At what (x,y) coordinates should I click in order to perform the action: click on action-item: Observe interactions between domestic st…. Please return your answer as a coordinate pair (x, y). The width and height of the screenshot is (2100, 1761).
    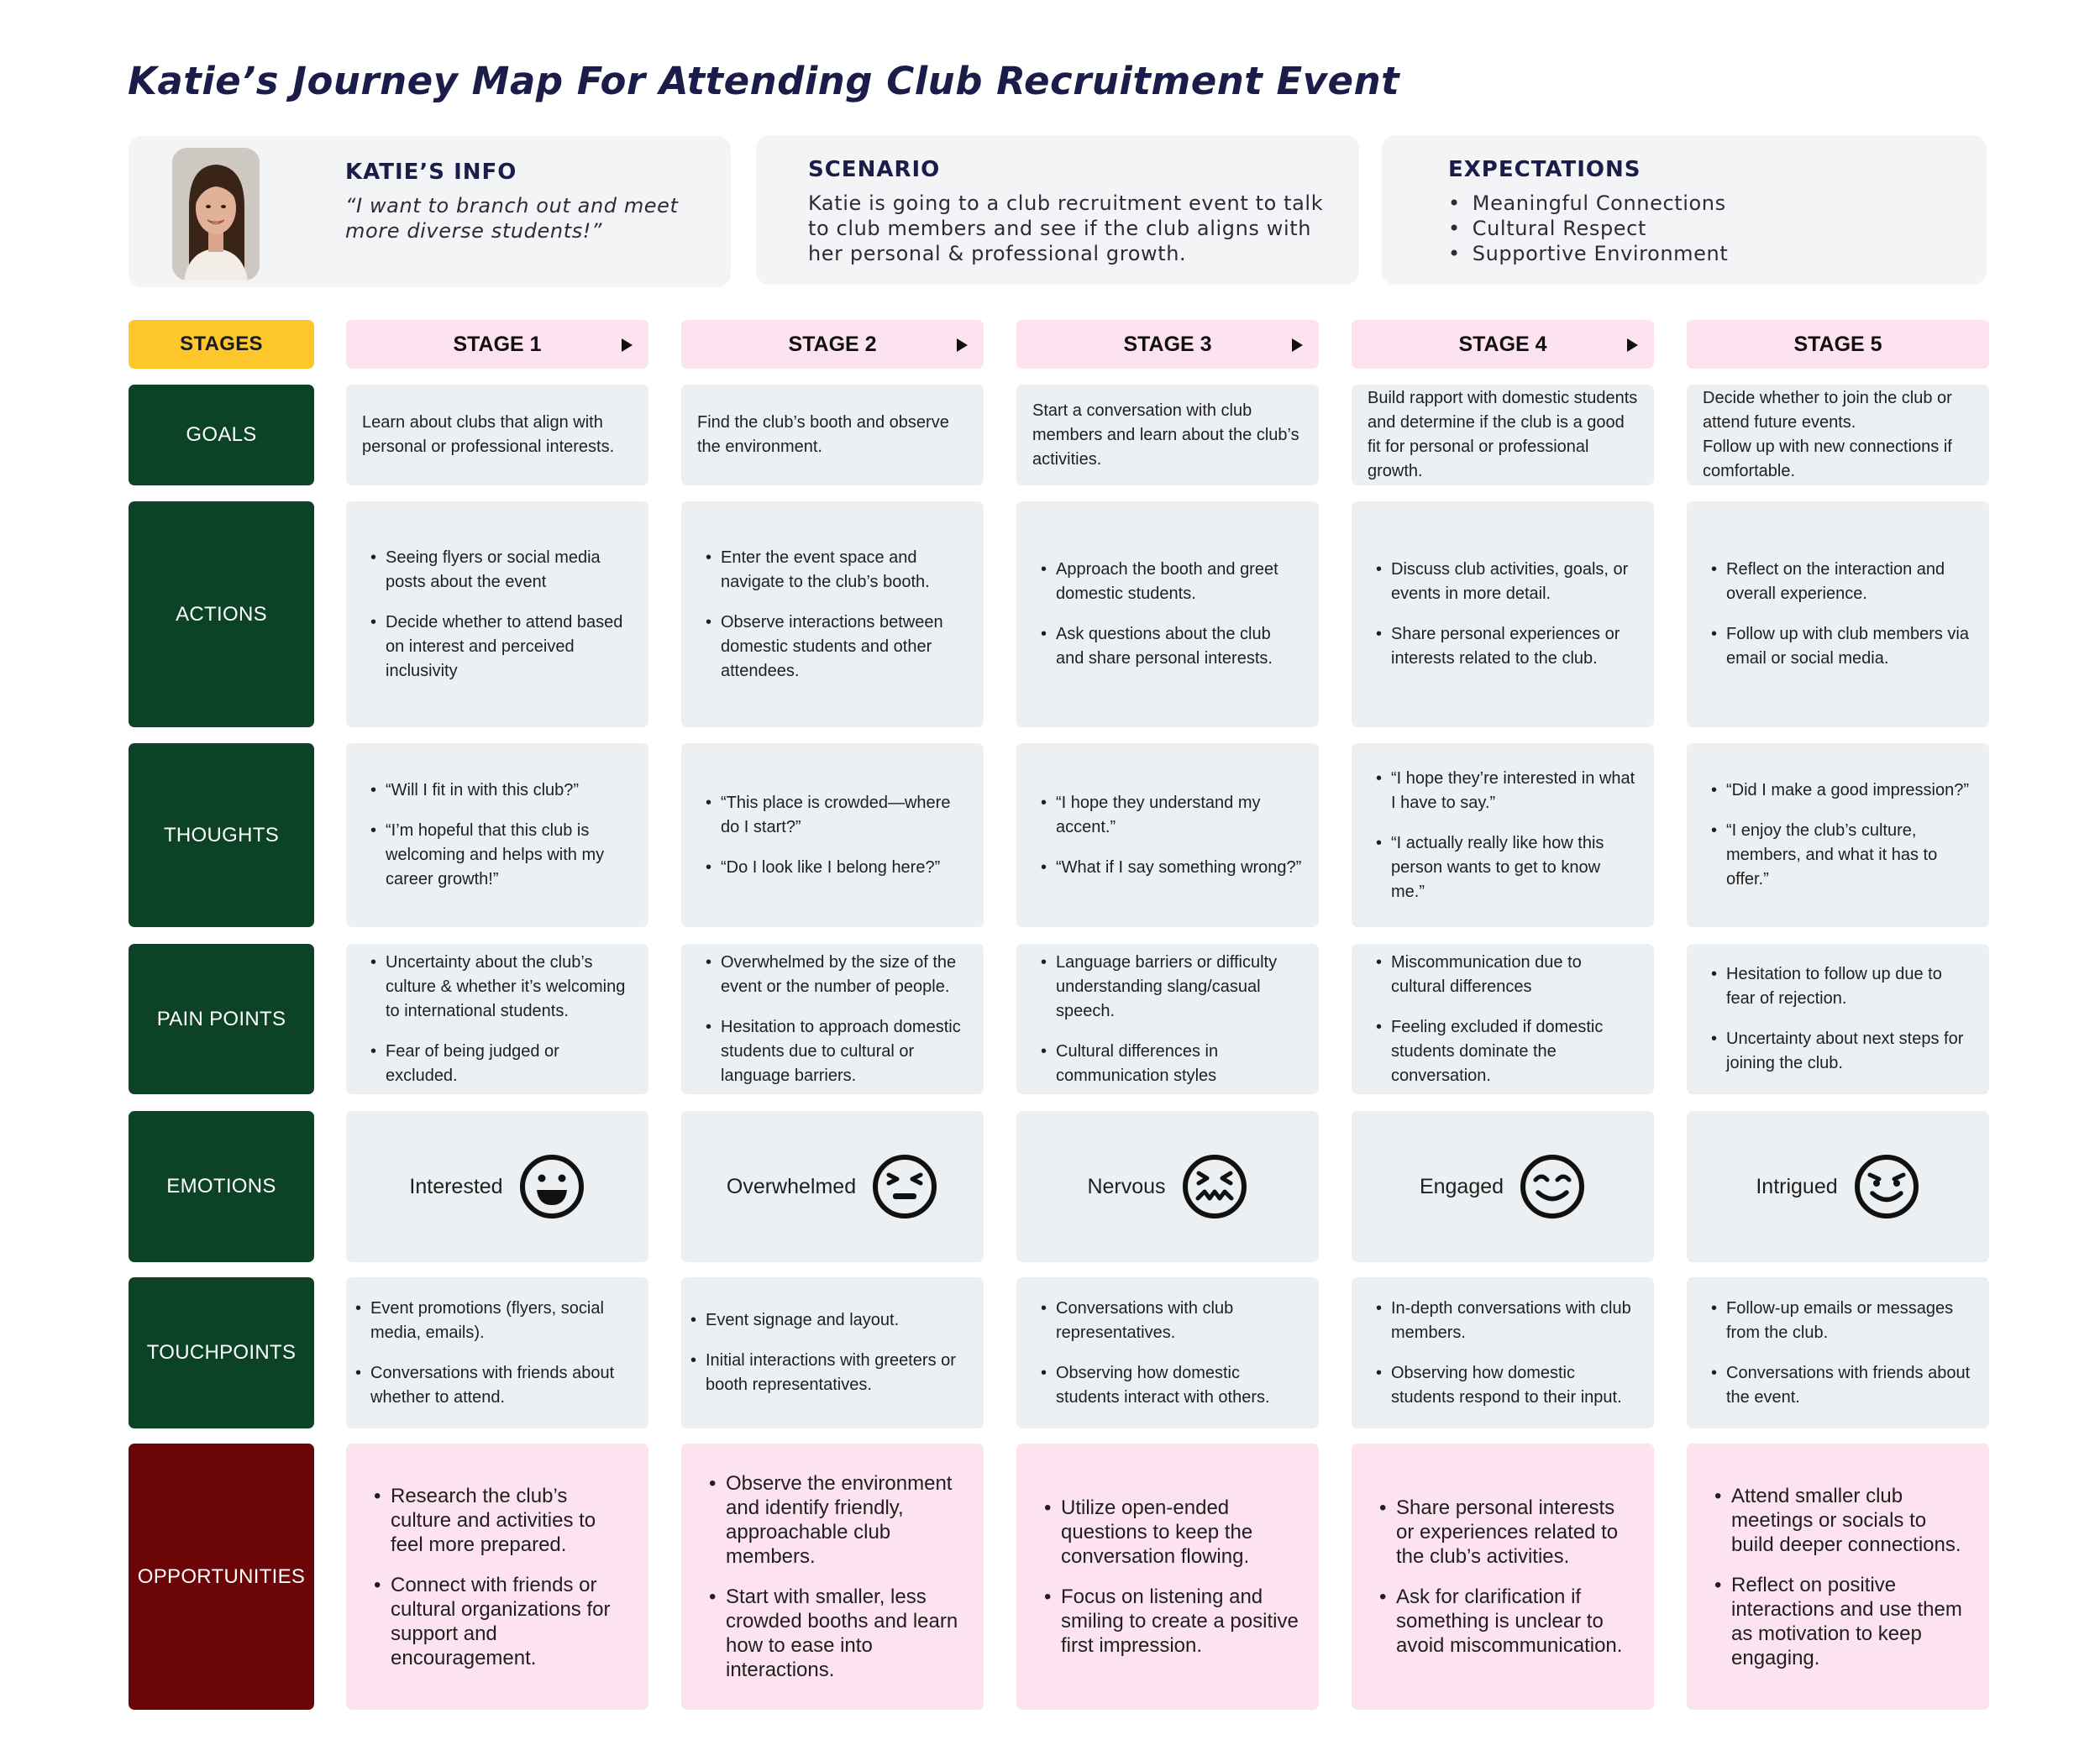
    Looking at the image, I should click on (832, 647).